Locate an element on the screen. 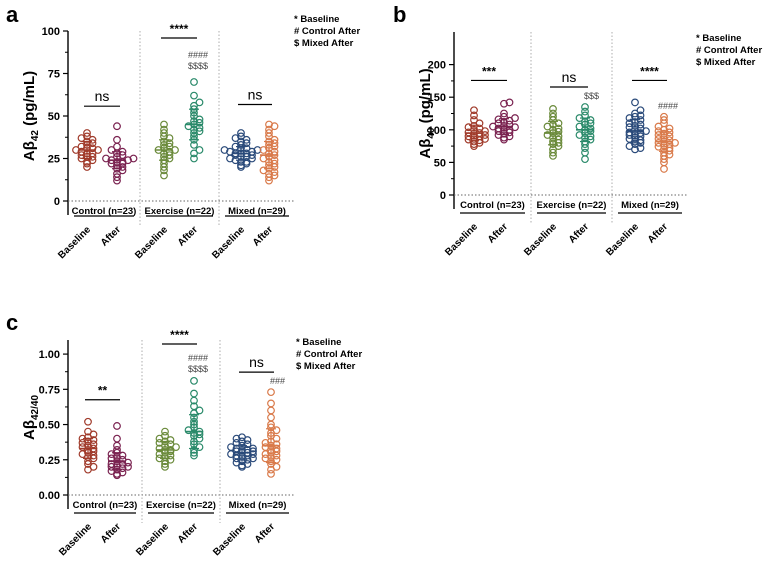 Image resolution: width=765 pixels, height=569 pixels. series-mixed-baseline is located at coordinates (241, 150).